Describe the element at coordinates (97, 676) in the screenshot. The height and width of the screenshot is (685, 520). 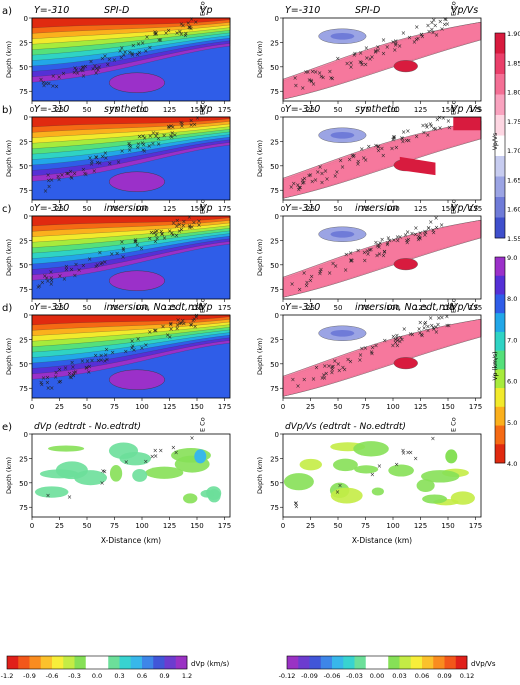
I see `colorbar-tick-label: 0.0` at that location.